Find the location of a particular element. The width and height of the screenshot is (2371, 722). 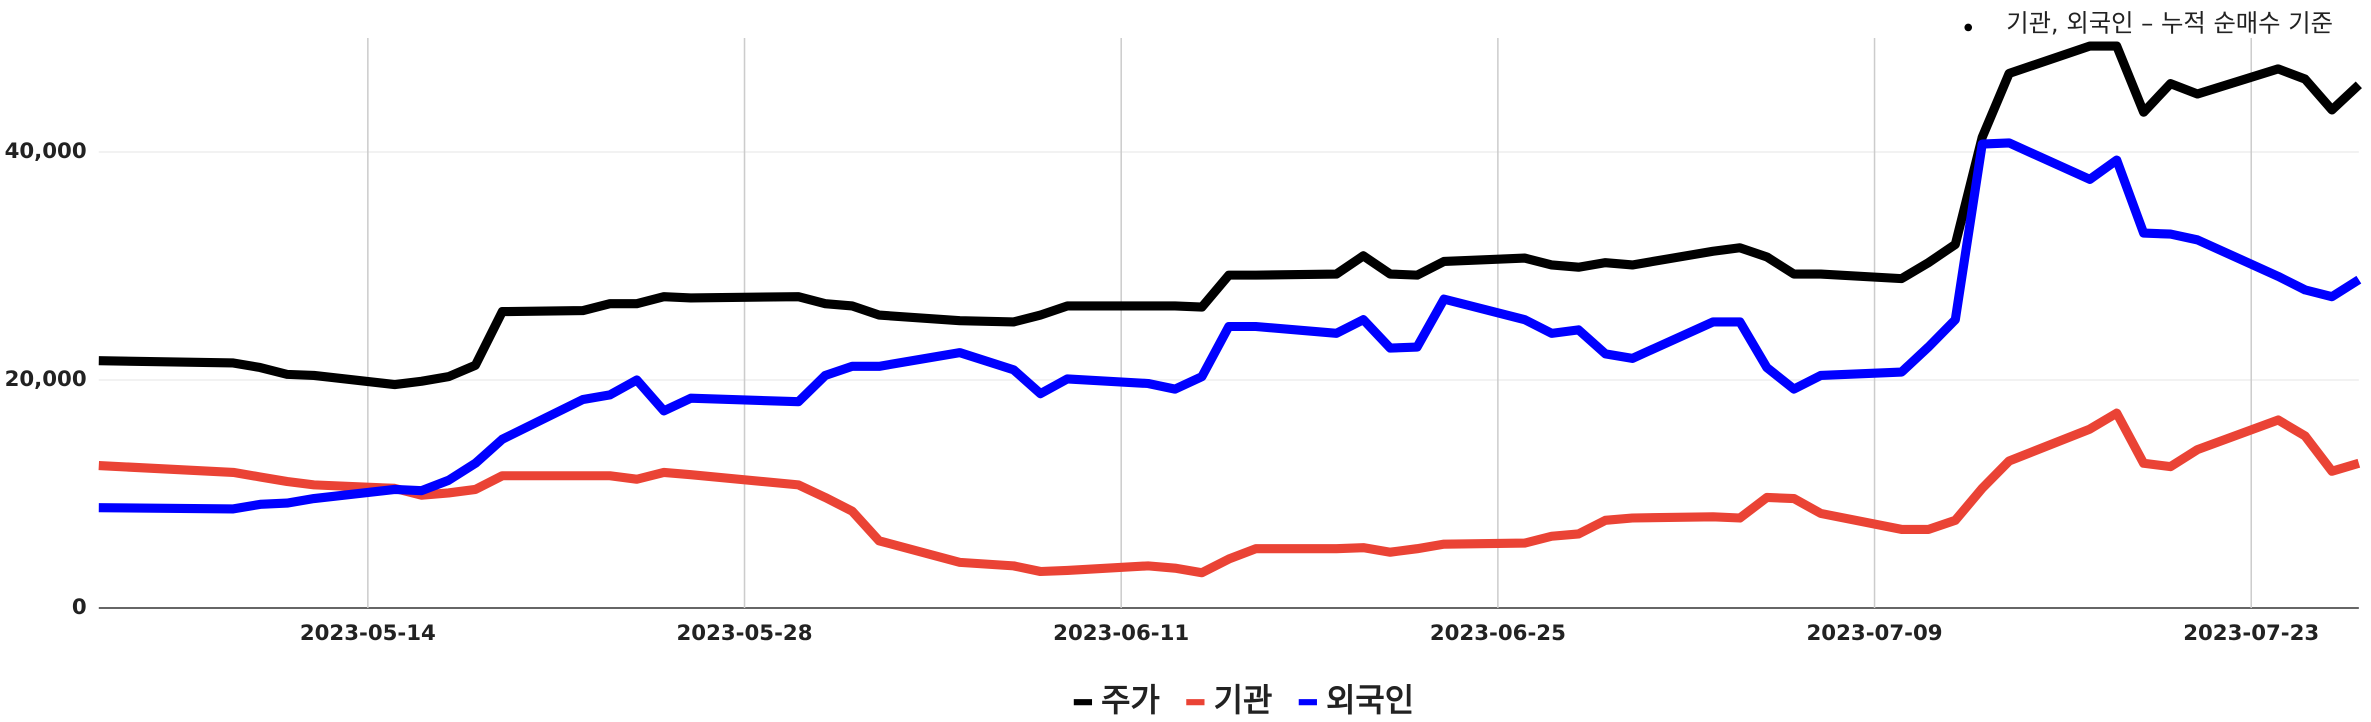

x-tick-label: 2023-07-09 is located at coordinates (1875, 633).